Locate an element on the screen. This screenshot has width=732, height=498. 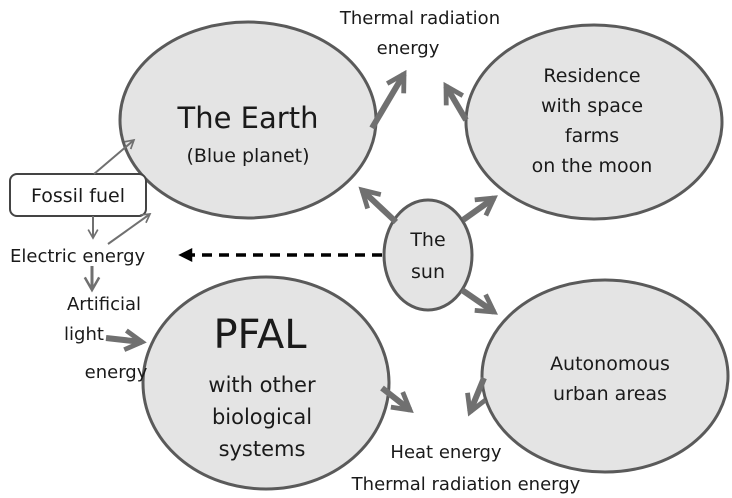
arrow-fossil-to-earth is located at coordinates (114, 156).